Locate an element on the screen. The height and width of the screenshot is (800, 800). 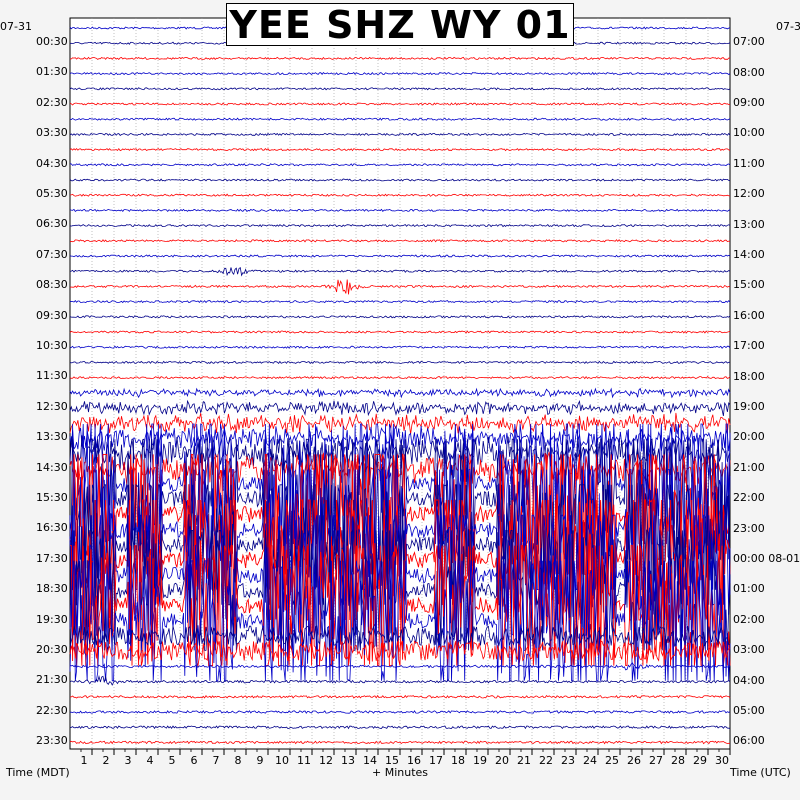
x-tick-label: 29 is located at coordinates (700, 760).